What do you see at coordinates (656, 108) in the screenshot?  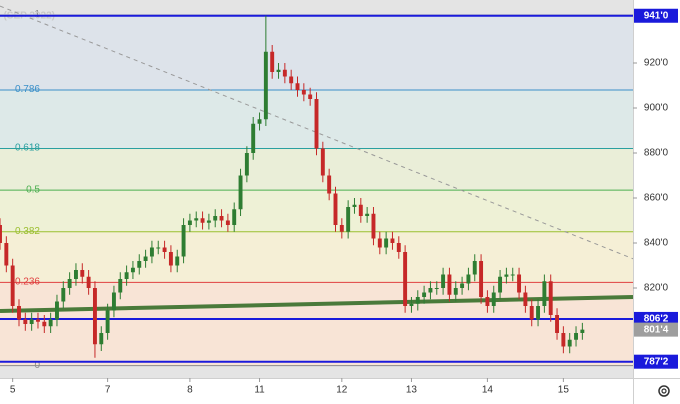 I see `y-tick-label: 900'0` at bounding box center [656, 108].